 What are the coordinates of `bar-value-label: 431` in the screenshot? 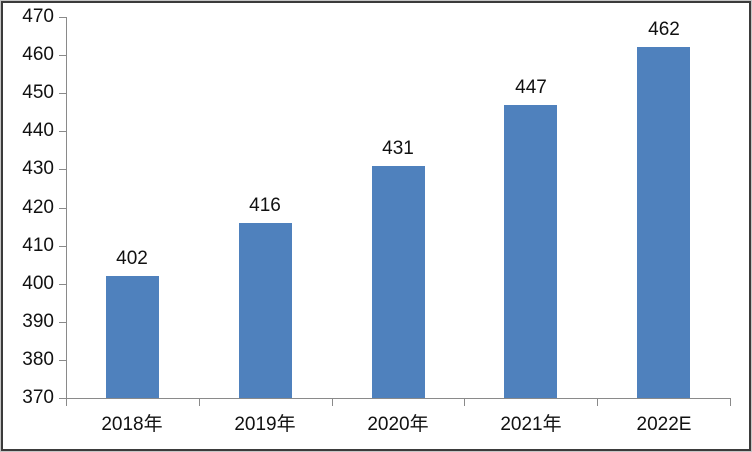 It's located at (398, 148).